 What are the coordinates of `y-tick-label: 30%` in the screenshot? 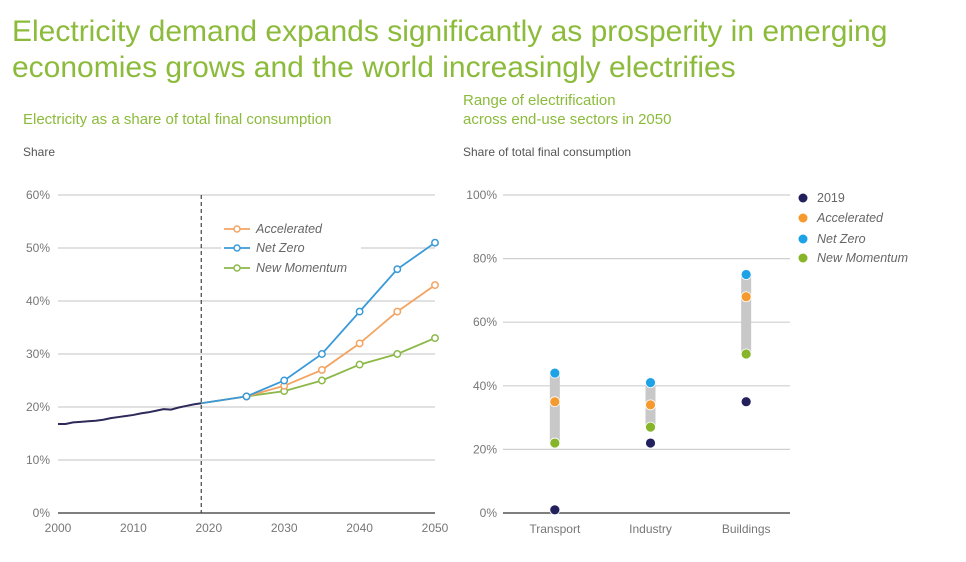 It's located at (38, 354).